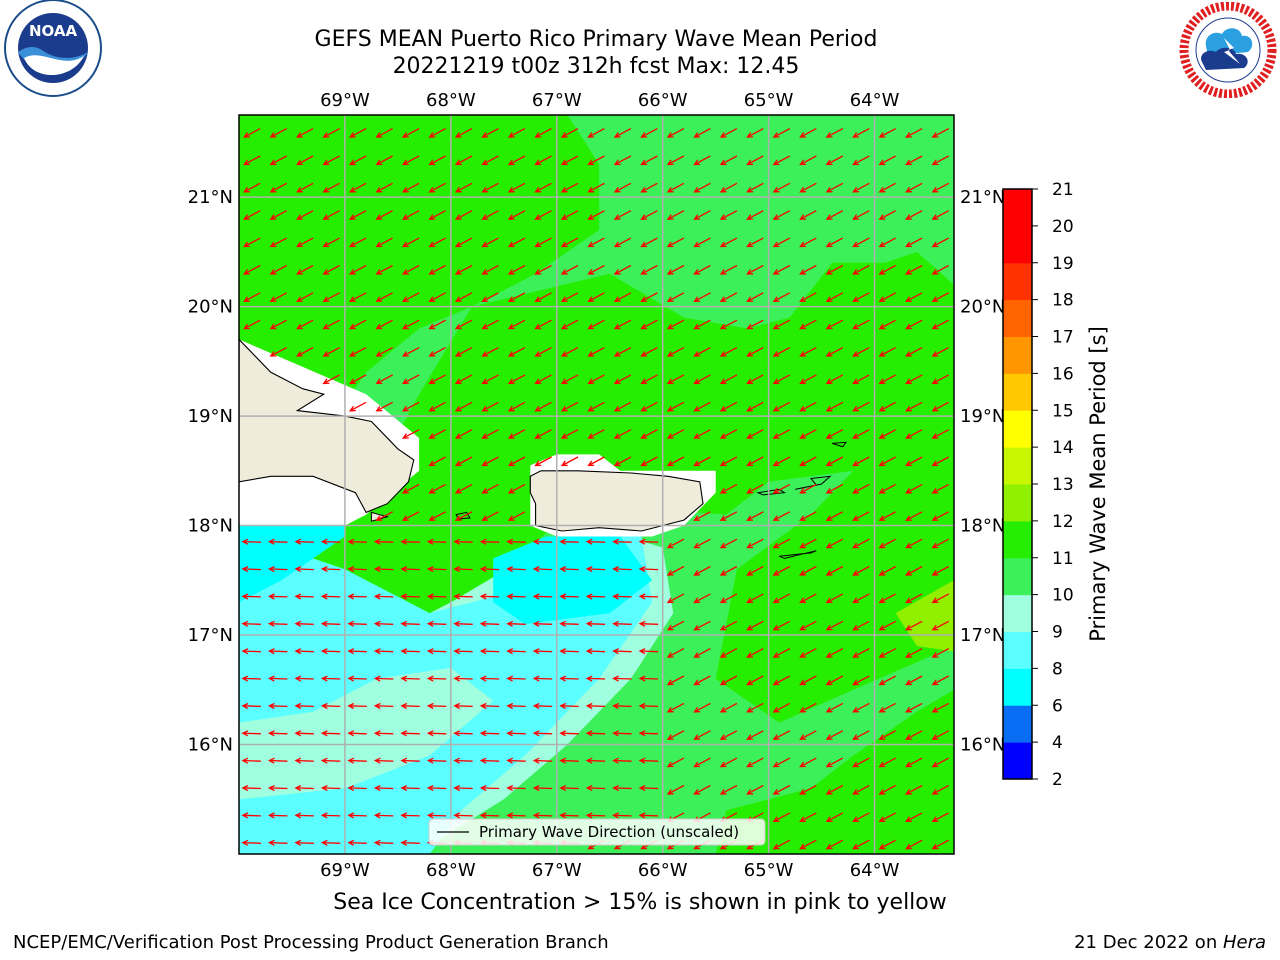 The width and height of the screenshot is (1280, 960). I want to click on colorbar-tick-label: 14, so click(1063, 448).